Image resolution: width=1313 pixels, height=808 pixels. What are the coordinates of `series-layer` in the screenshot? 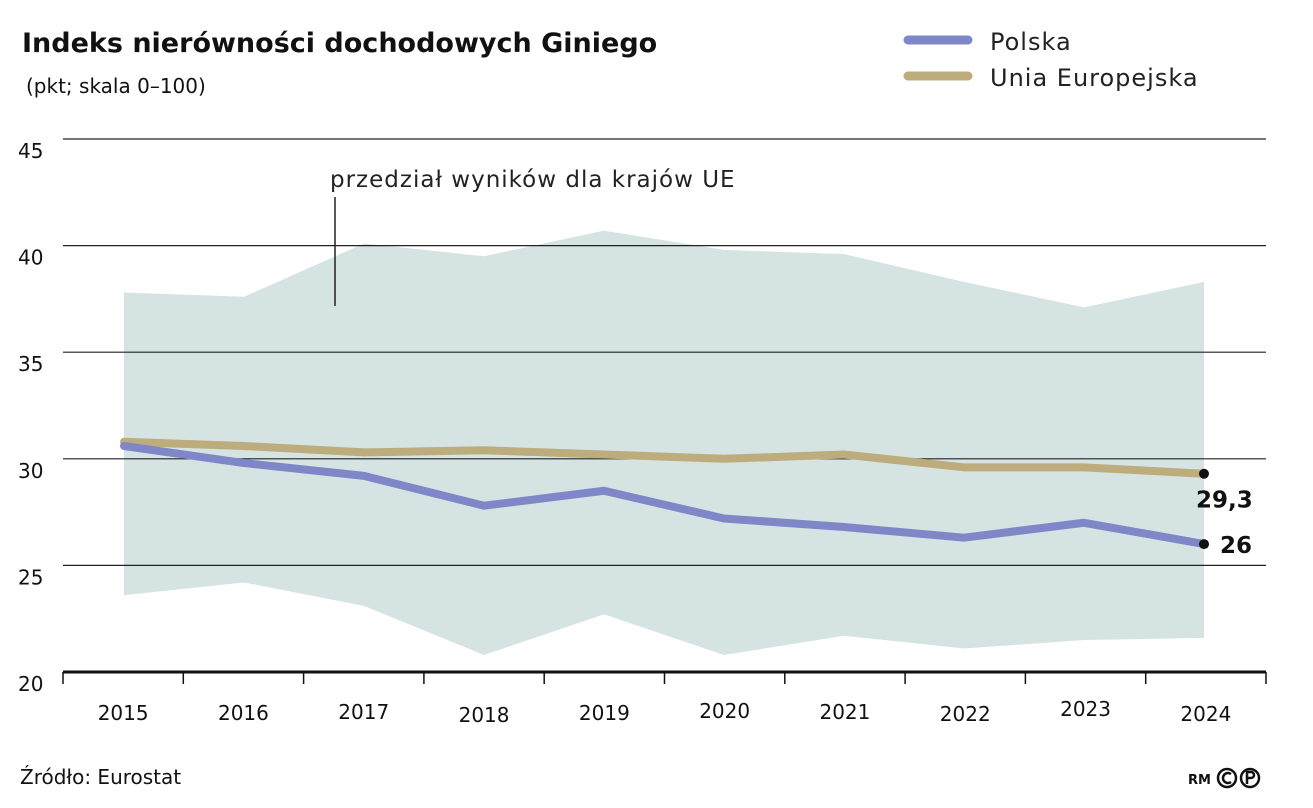 It's located at (664, 493).